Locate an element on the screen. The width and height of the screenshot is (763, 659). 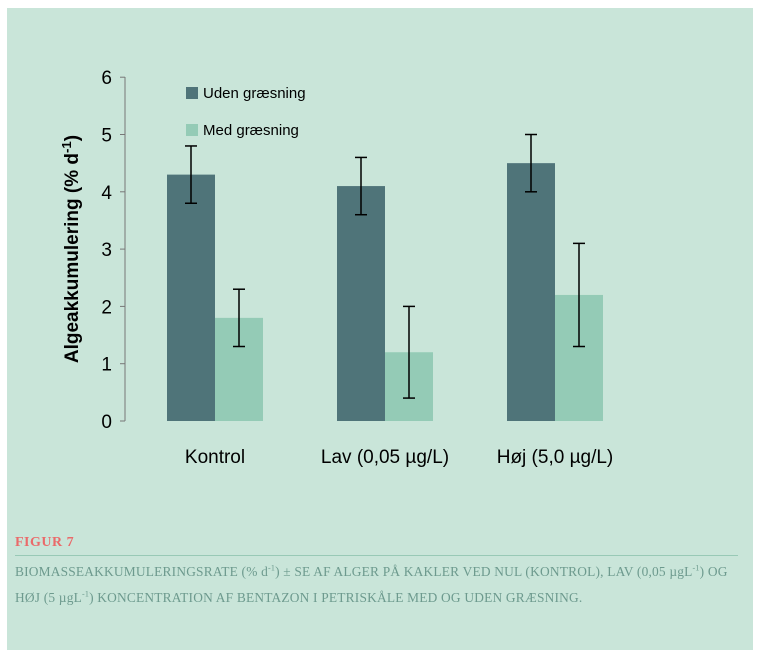
y-tick-label: 5 is located at coordinates (106, 136).